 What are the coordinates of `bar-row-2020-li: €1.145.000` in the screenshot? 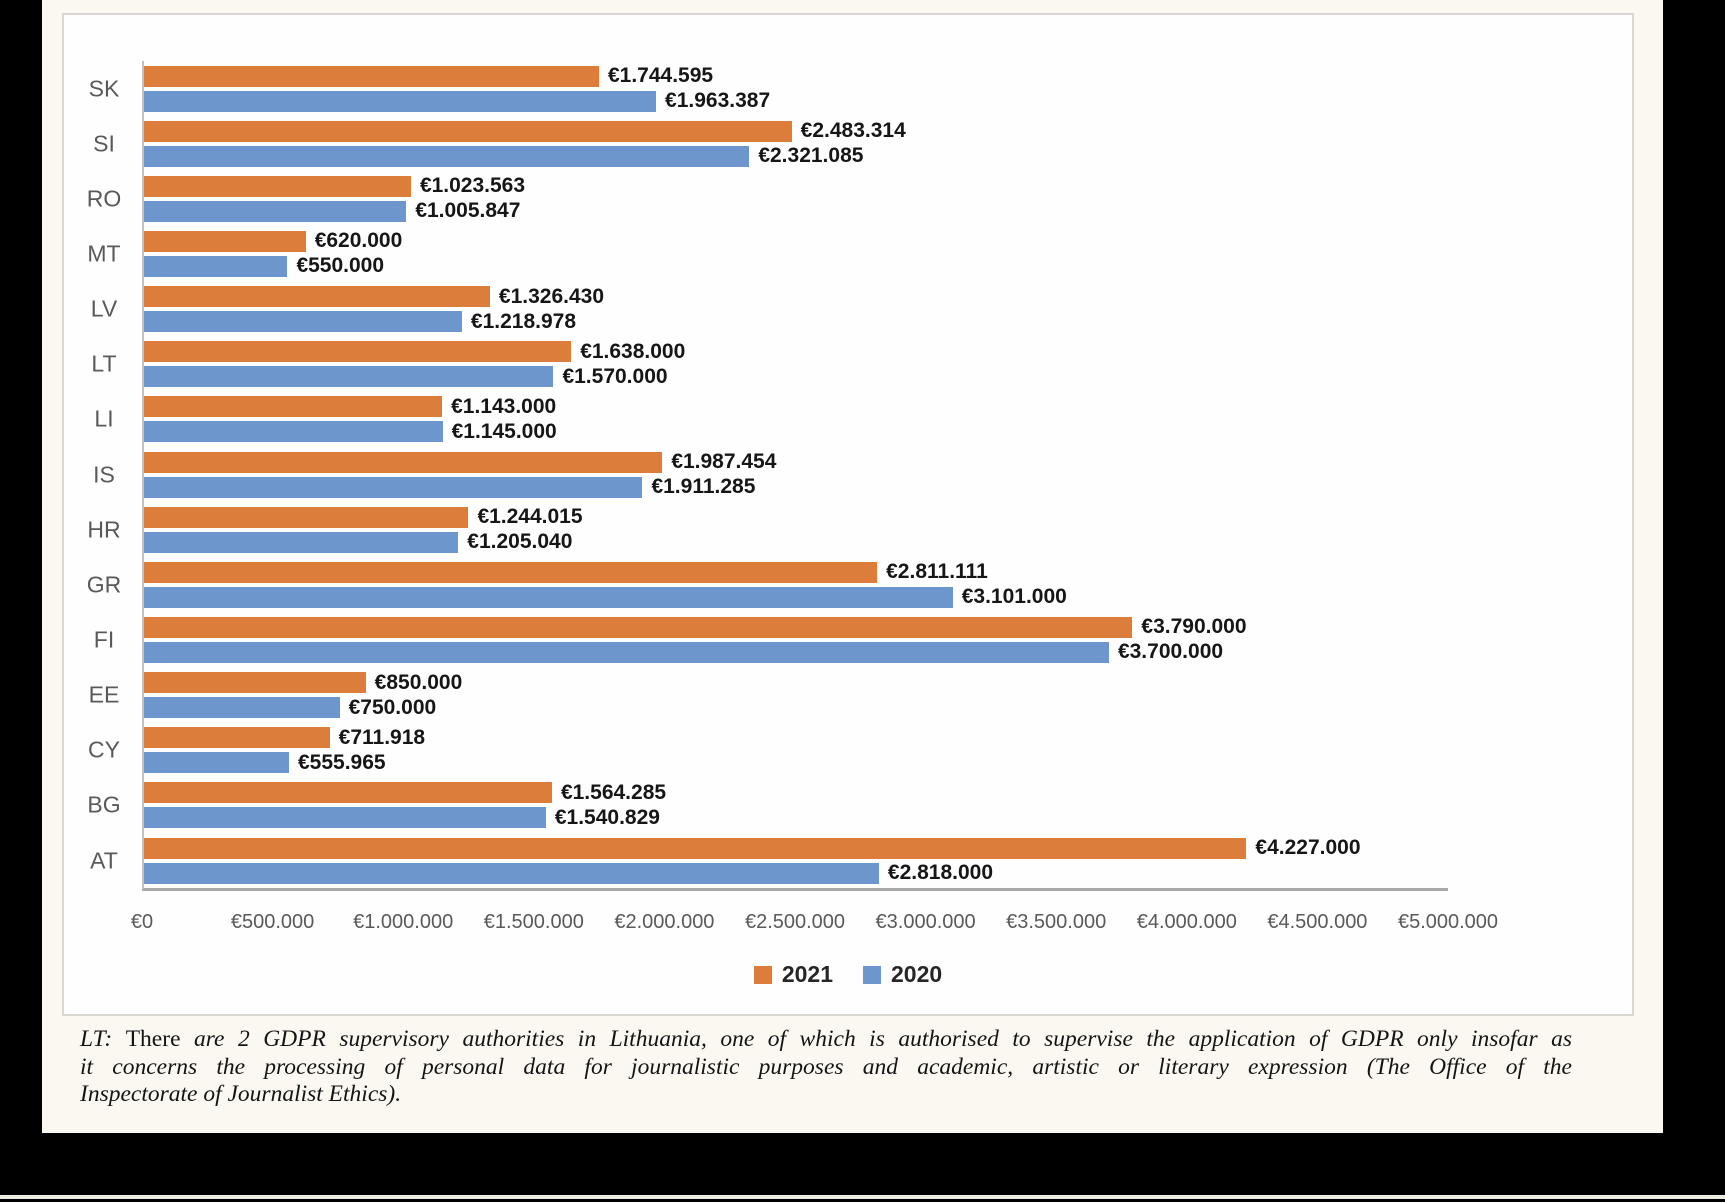 It's located at (796, 431).